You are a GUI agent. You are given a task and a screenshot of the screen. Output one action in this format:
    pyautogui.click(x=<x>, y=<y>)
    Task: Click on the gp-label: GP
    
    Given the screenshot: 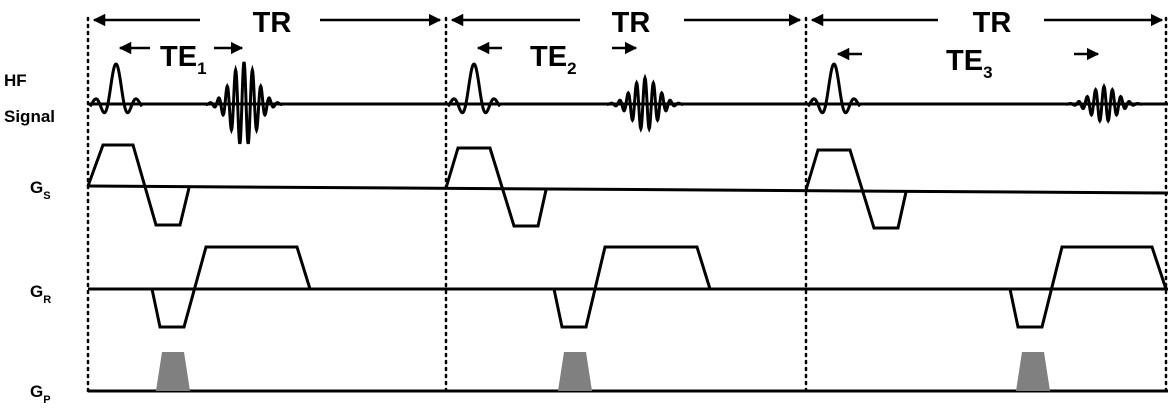 What is the action you would take?
    pyautogui.click(x=40, y=394)
    